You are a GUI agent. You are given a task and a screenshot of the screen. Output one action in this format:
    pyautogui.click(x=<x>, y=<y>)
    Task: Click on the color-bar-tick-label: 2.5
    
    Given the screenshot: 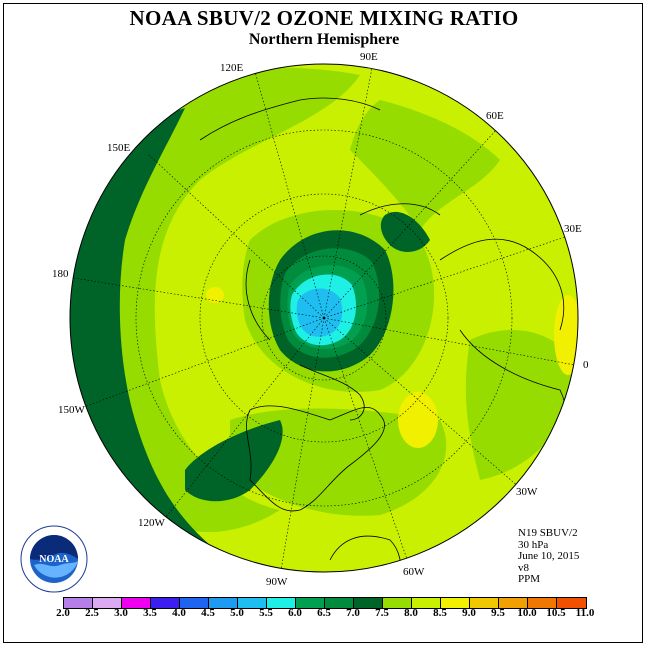 What is the action you would take?
    pyautogui.click(x=92, y=613)
    